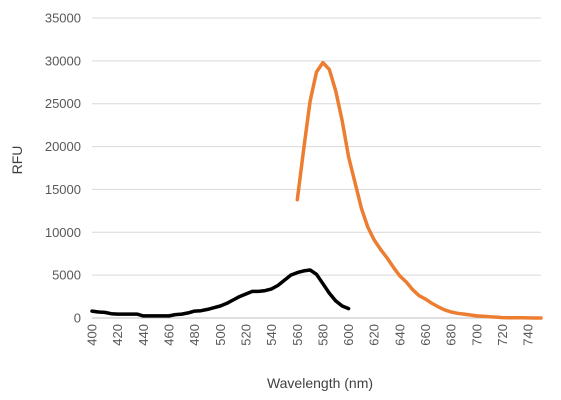 The width and height of the screenshot is (561, 400). What do you see at coordinates (143, 335) in the screenshot?
I see `x-tick-label: 440` at bounding box center [143, 335].